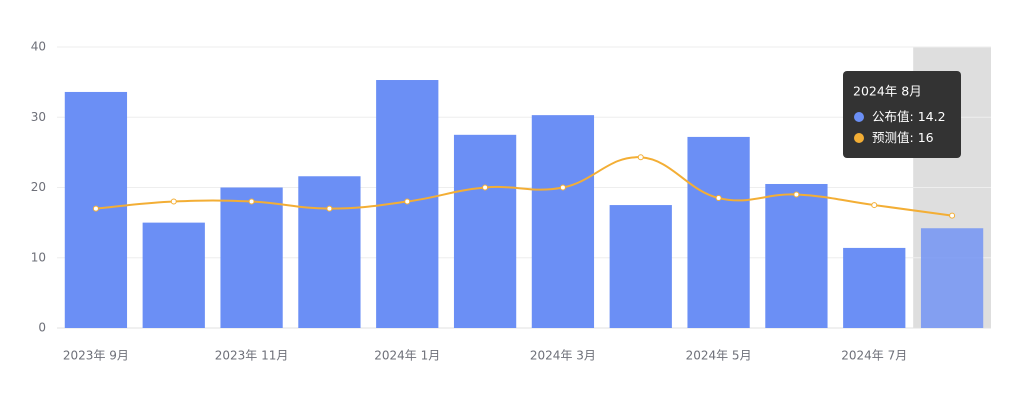 Image resolution: width=1023 pixels, height=402 pixels. What do you see at coordinates (38, 257) in the screenshot?
I see `y-tick-label: 10` at bounding box center [38, 257].